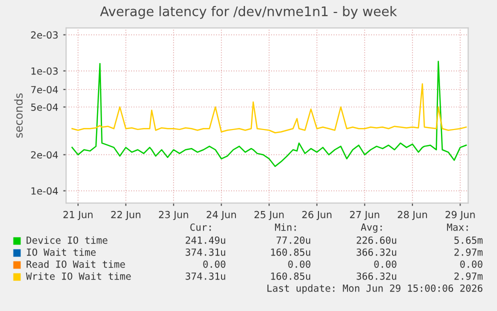 This screenshot has height=311, width=497. I want to click on x-tick-label: 25 Jun, so click(269, 215).